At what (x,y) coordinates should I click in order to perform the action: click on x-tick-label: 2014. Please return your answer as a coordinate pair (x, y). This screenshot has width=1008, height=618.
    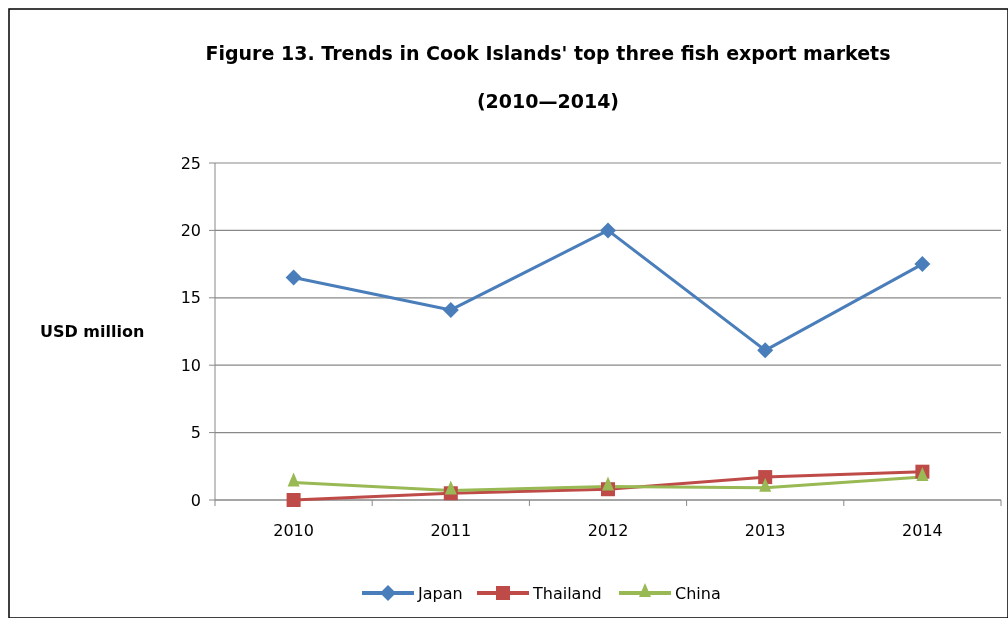
    Looking at the image, I should click on (922, 530).